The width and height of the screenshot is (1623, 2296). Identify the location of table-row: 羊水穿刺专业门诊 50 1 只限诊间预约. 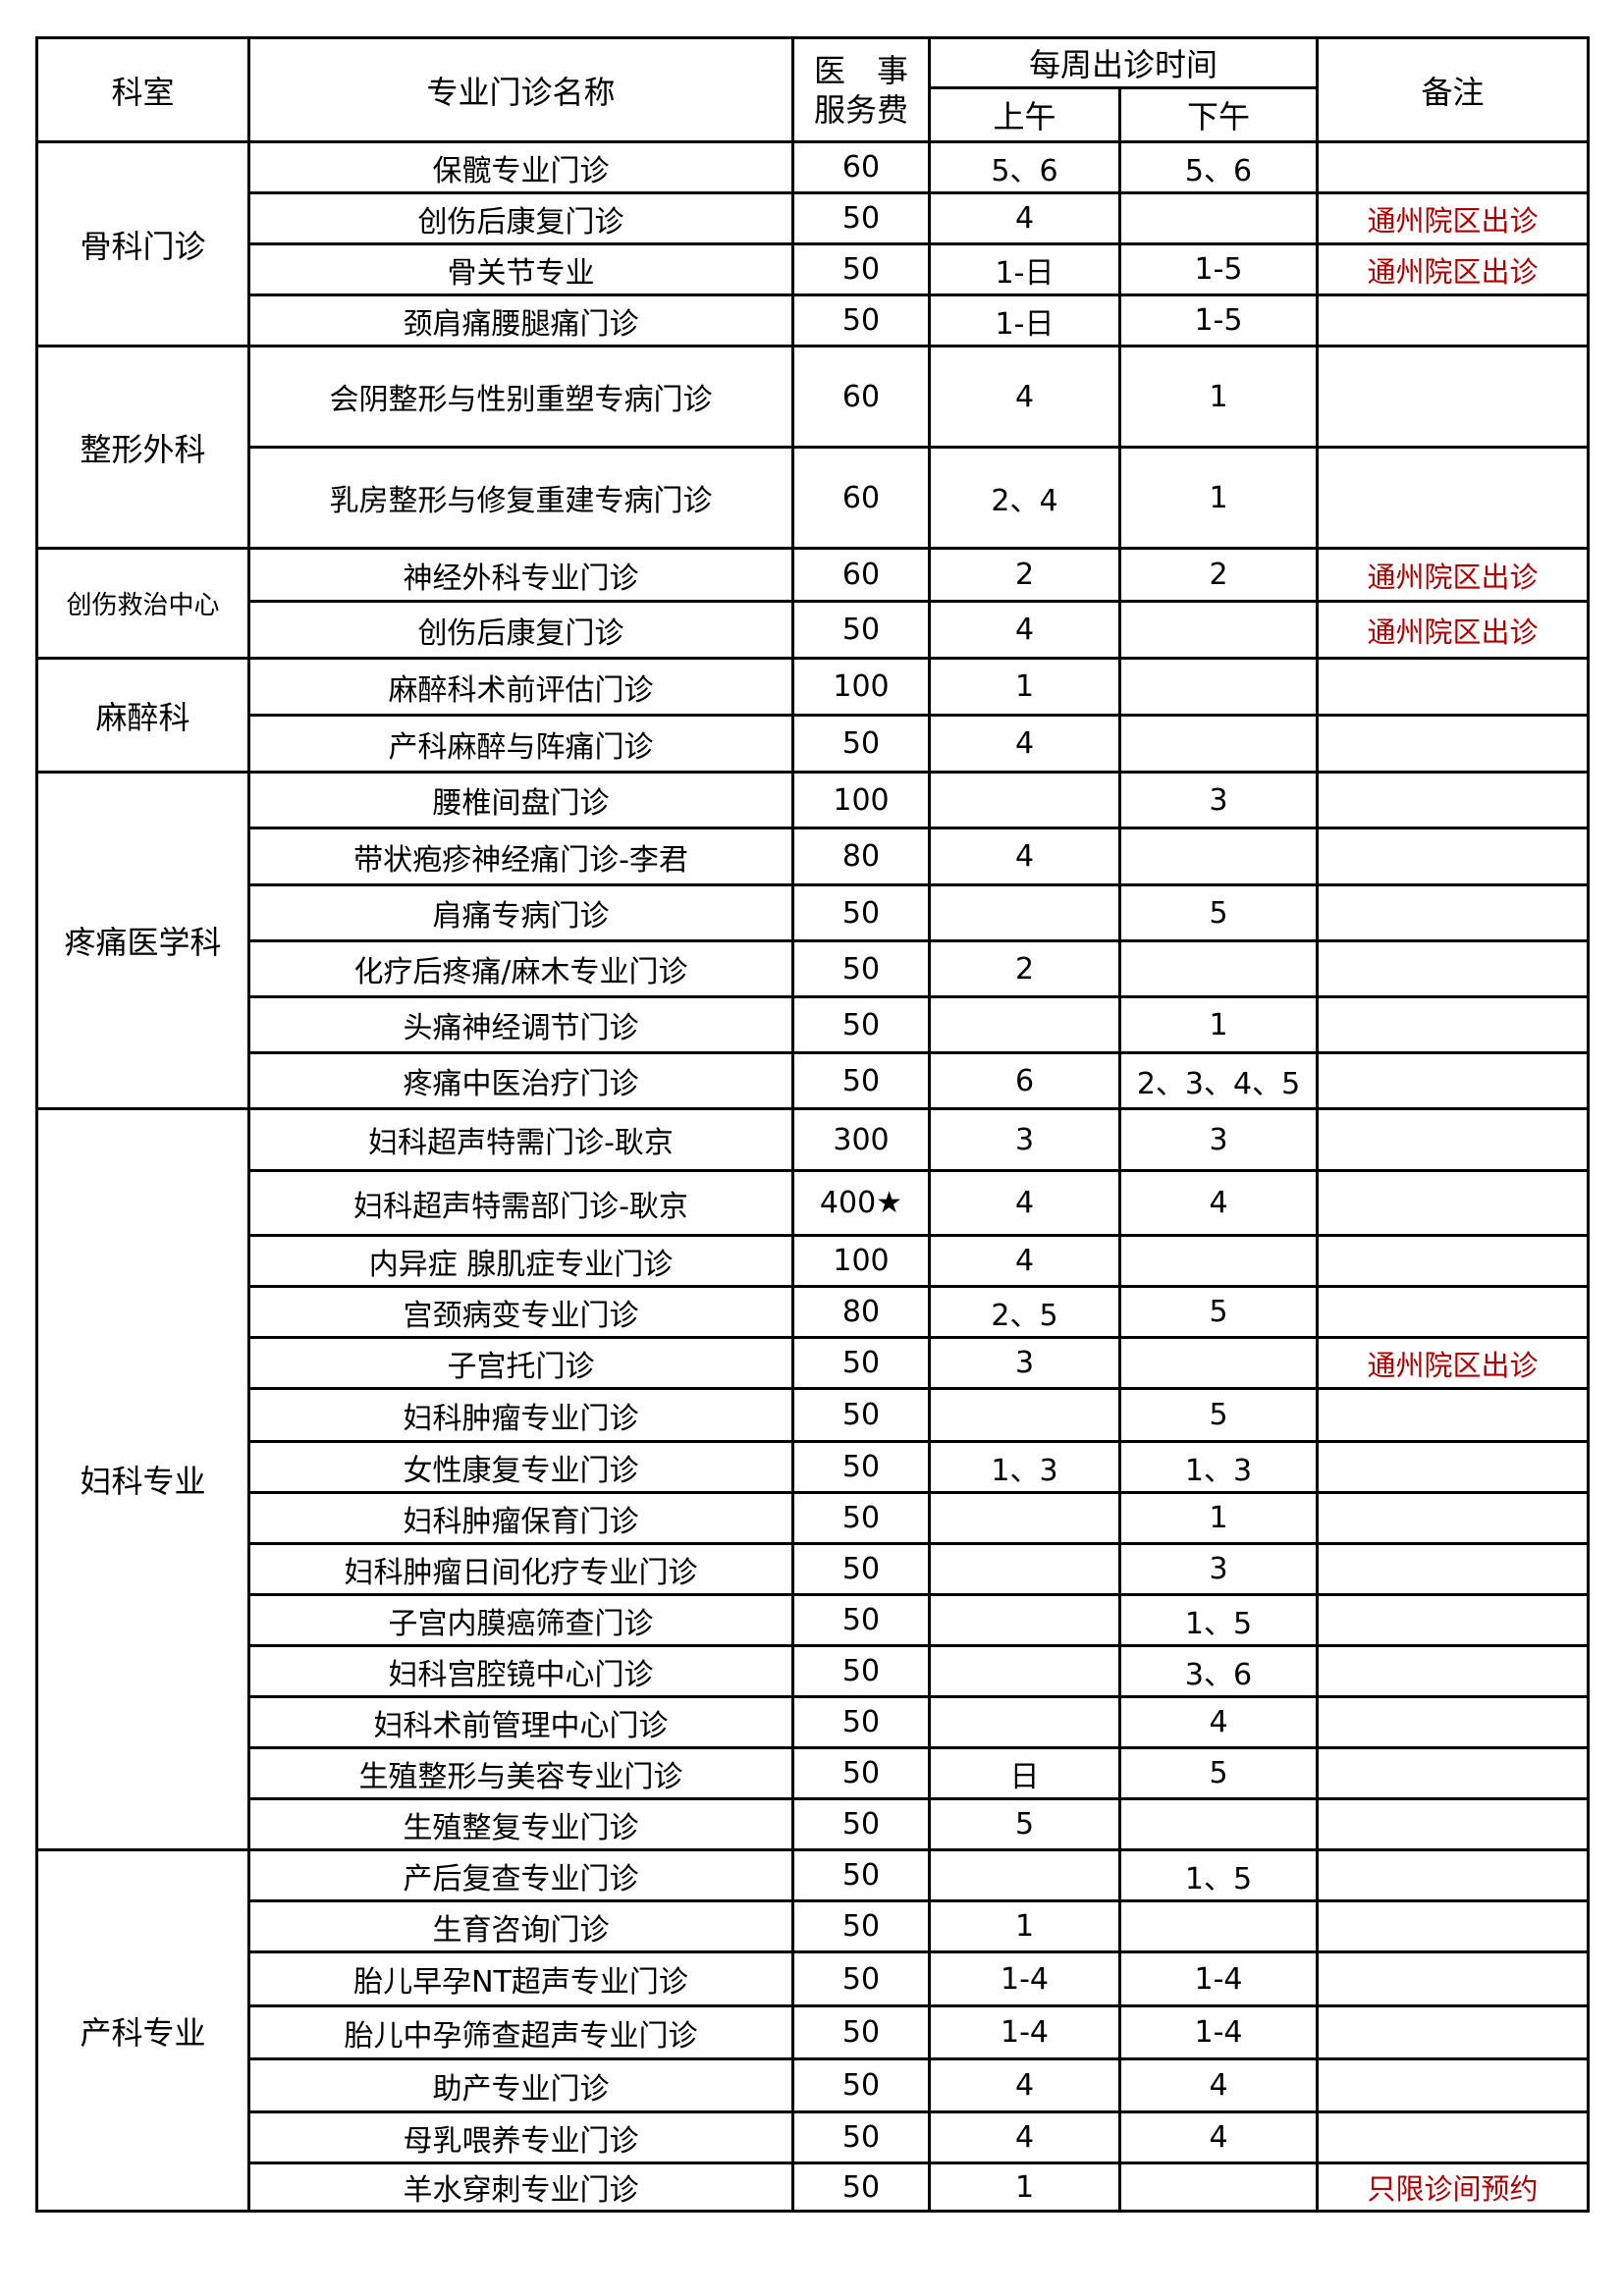
(813, 2187).